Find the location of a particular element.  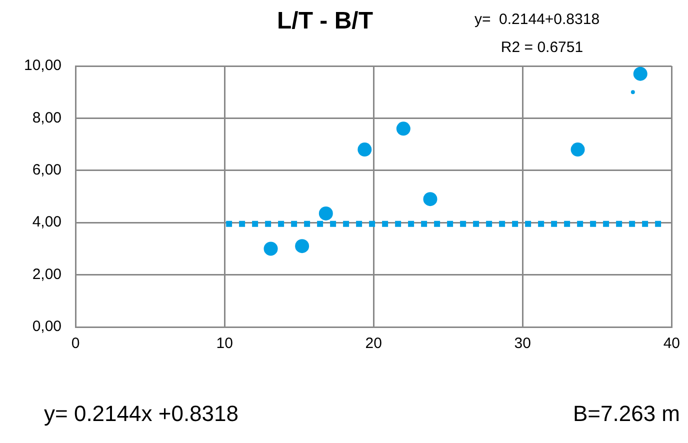

y-tick-label: 4,00 is located at coordinates (47, 222).